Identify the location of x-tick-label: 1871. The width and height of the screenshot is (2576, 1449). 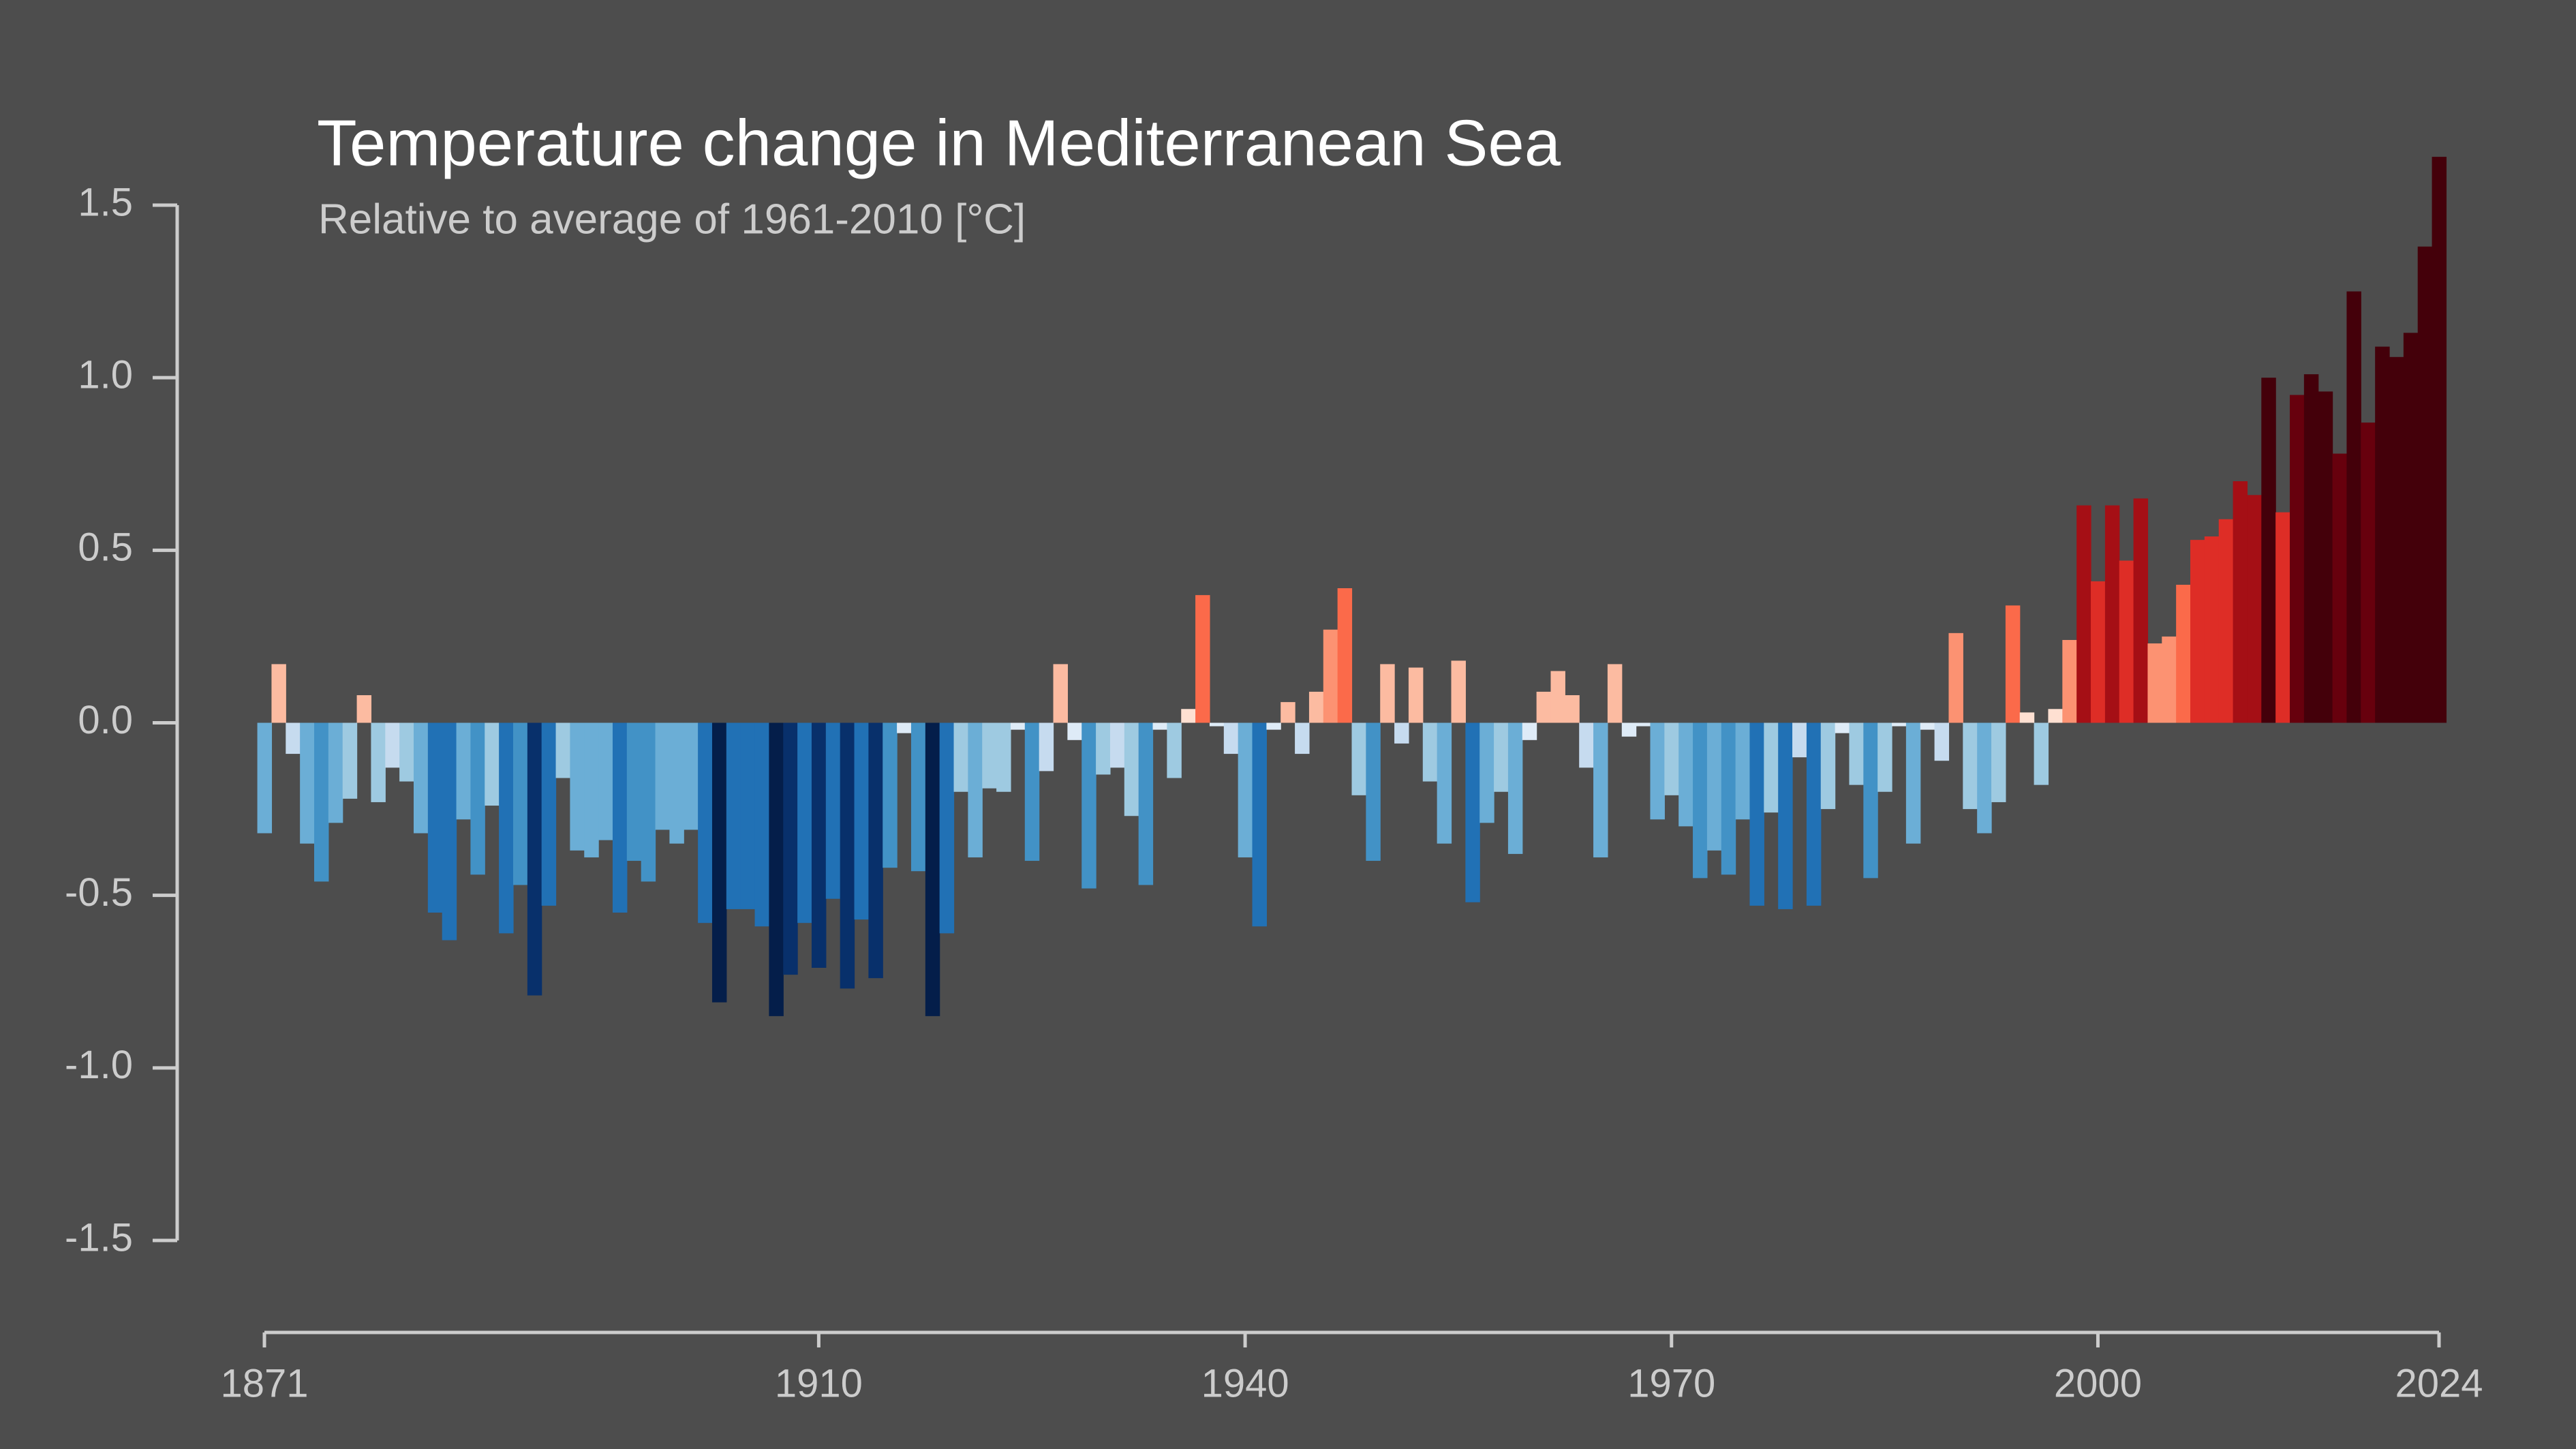
(264, 1383).